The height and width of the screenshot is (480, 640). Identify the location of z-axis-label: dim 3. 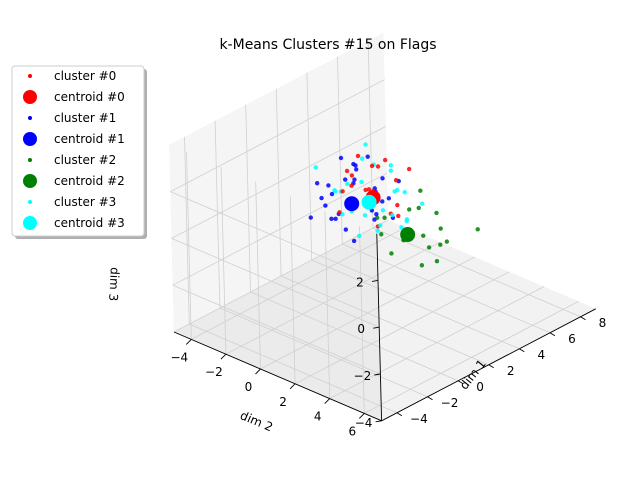
(114, 284).